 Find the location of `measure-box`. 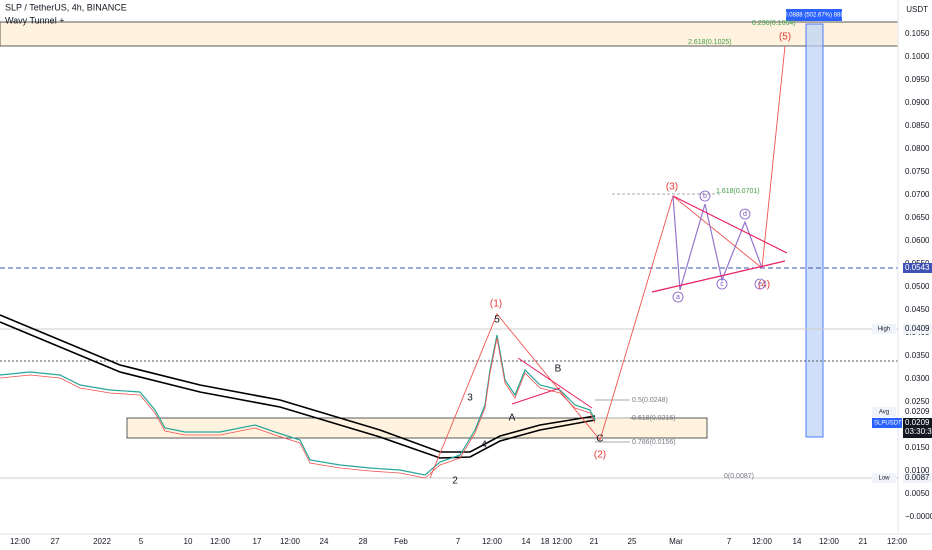

measure-box is located at coordinates (814, 230).